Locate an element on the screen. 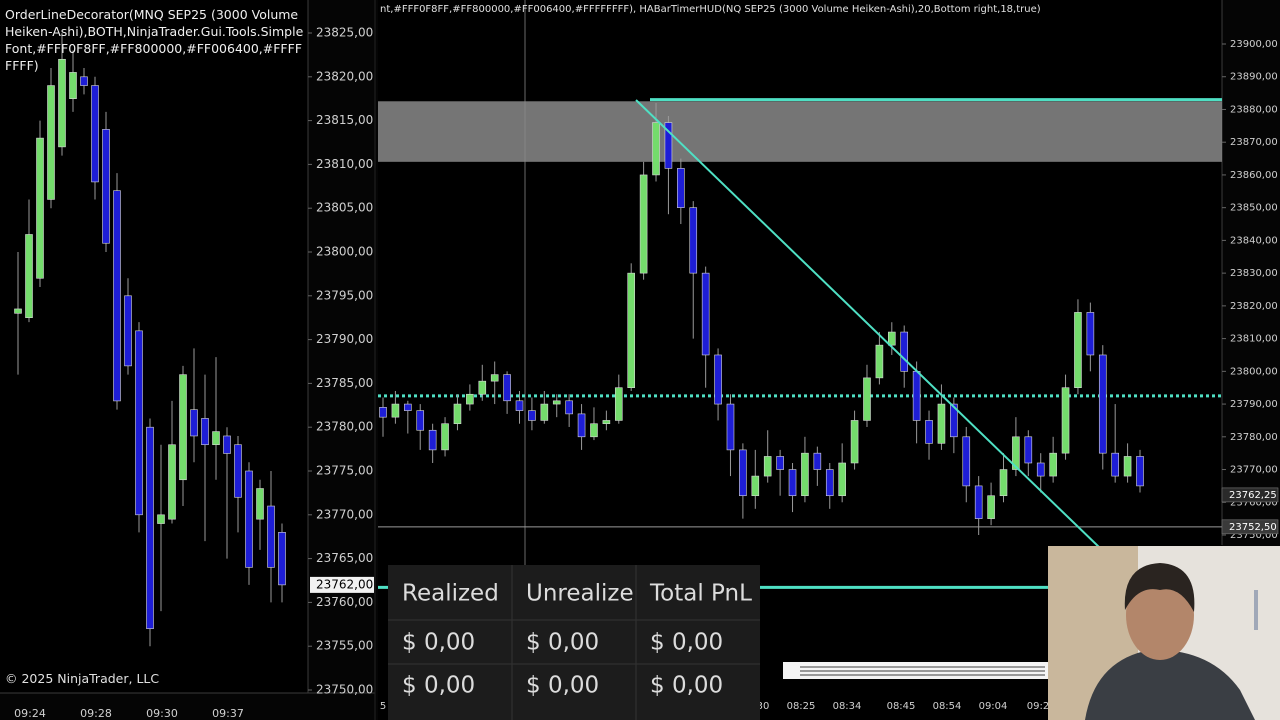 The height and width of the screenshot is (720, 1280). x-tick-label: 08:45 is located at coordinates (901, 706).